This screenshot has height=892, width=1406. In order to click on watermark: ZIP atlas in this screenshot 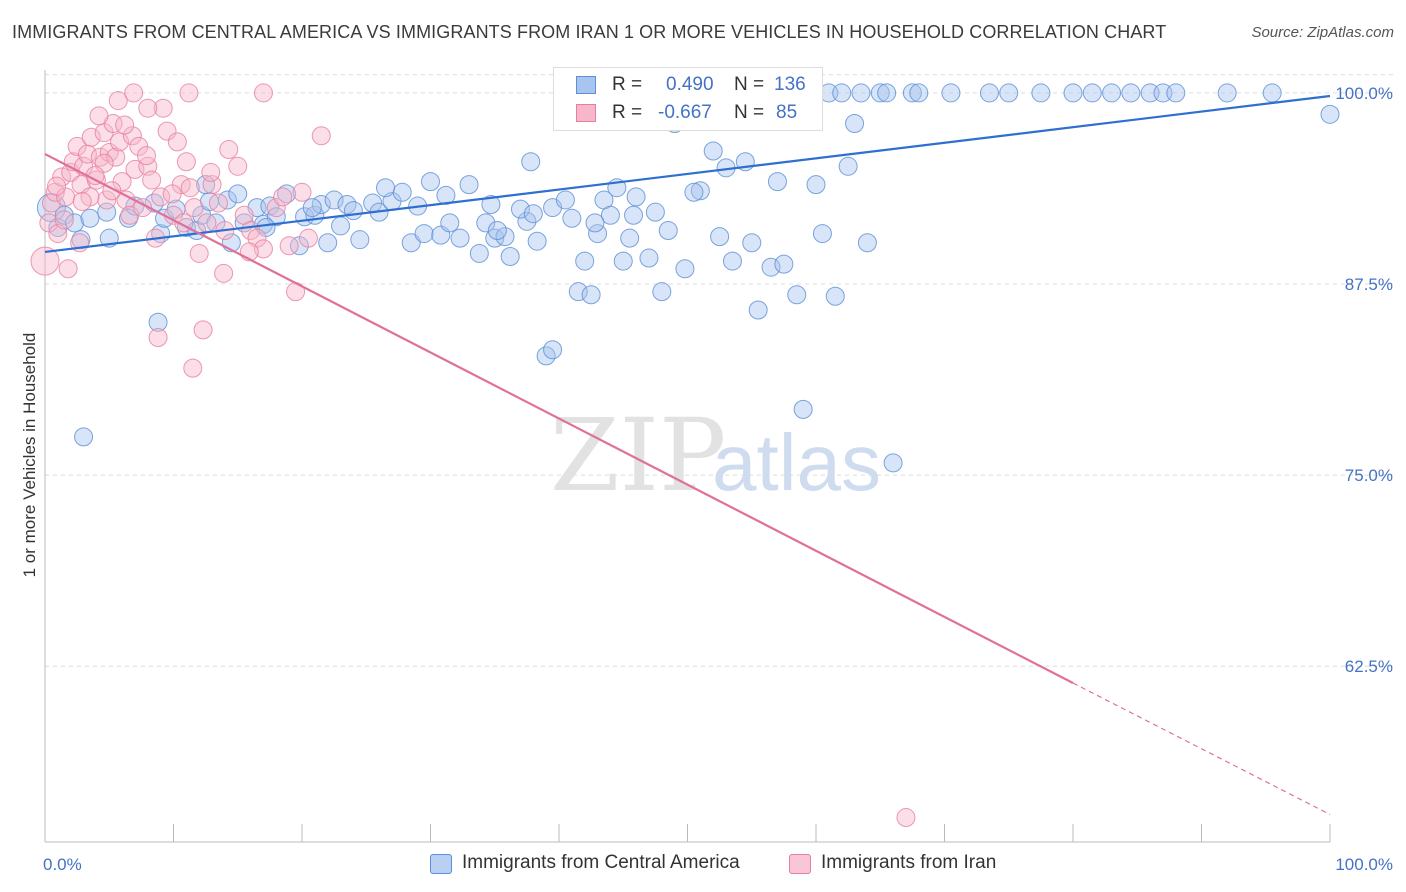, I will do `click(715, 455)`.